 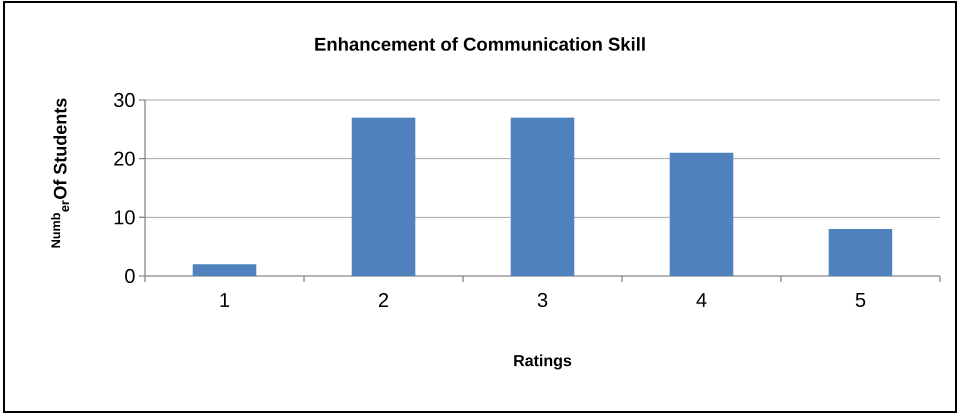 What do you see at coordinates (383, 300) in the screenshot?
I see `x-tick-label: 2` at bounding box center [383, 300].